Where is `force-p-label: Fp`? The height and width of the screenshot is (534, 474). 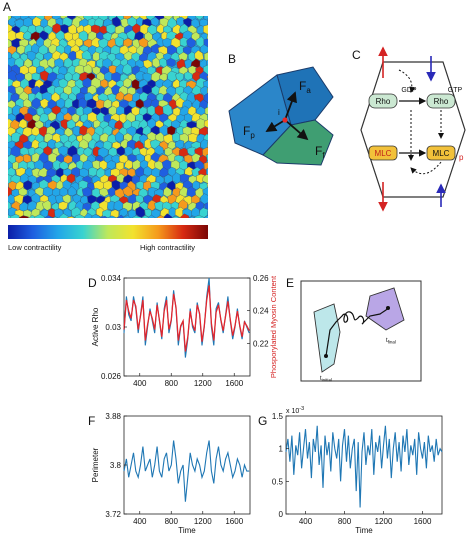 force-p-label: Fp is located at coordinates (249, 132).